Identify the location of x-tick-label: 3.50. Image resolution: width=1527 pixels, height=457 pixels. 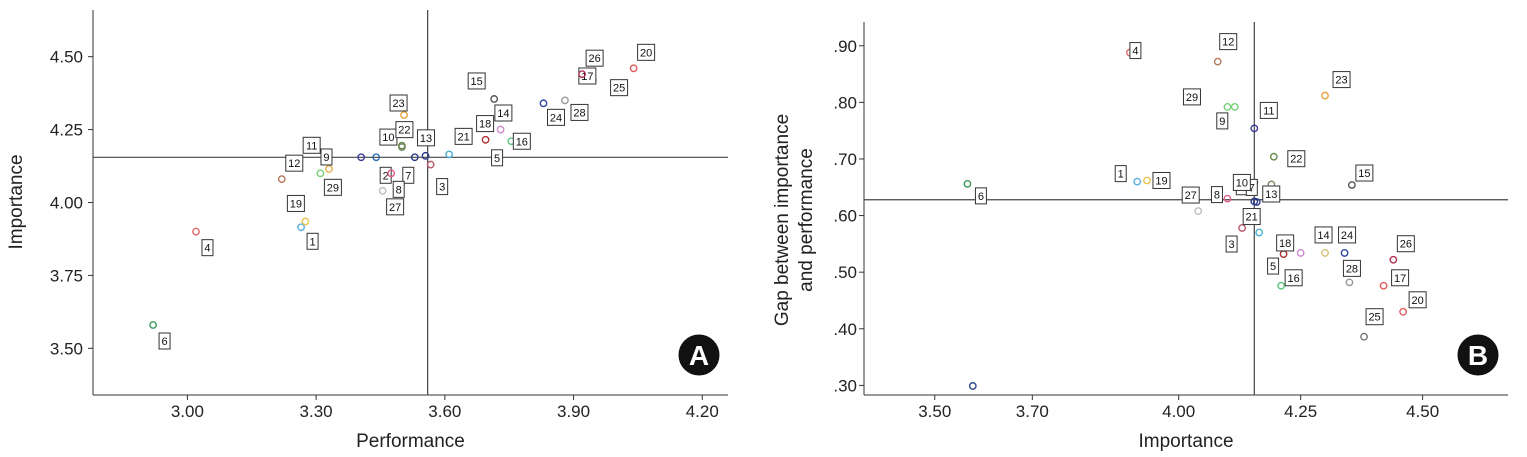
(934, 411).